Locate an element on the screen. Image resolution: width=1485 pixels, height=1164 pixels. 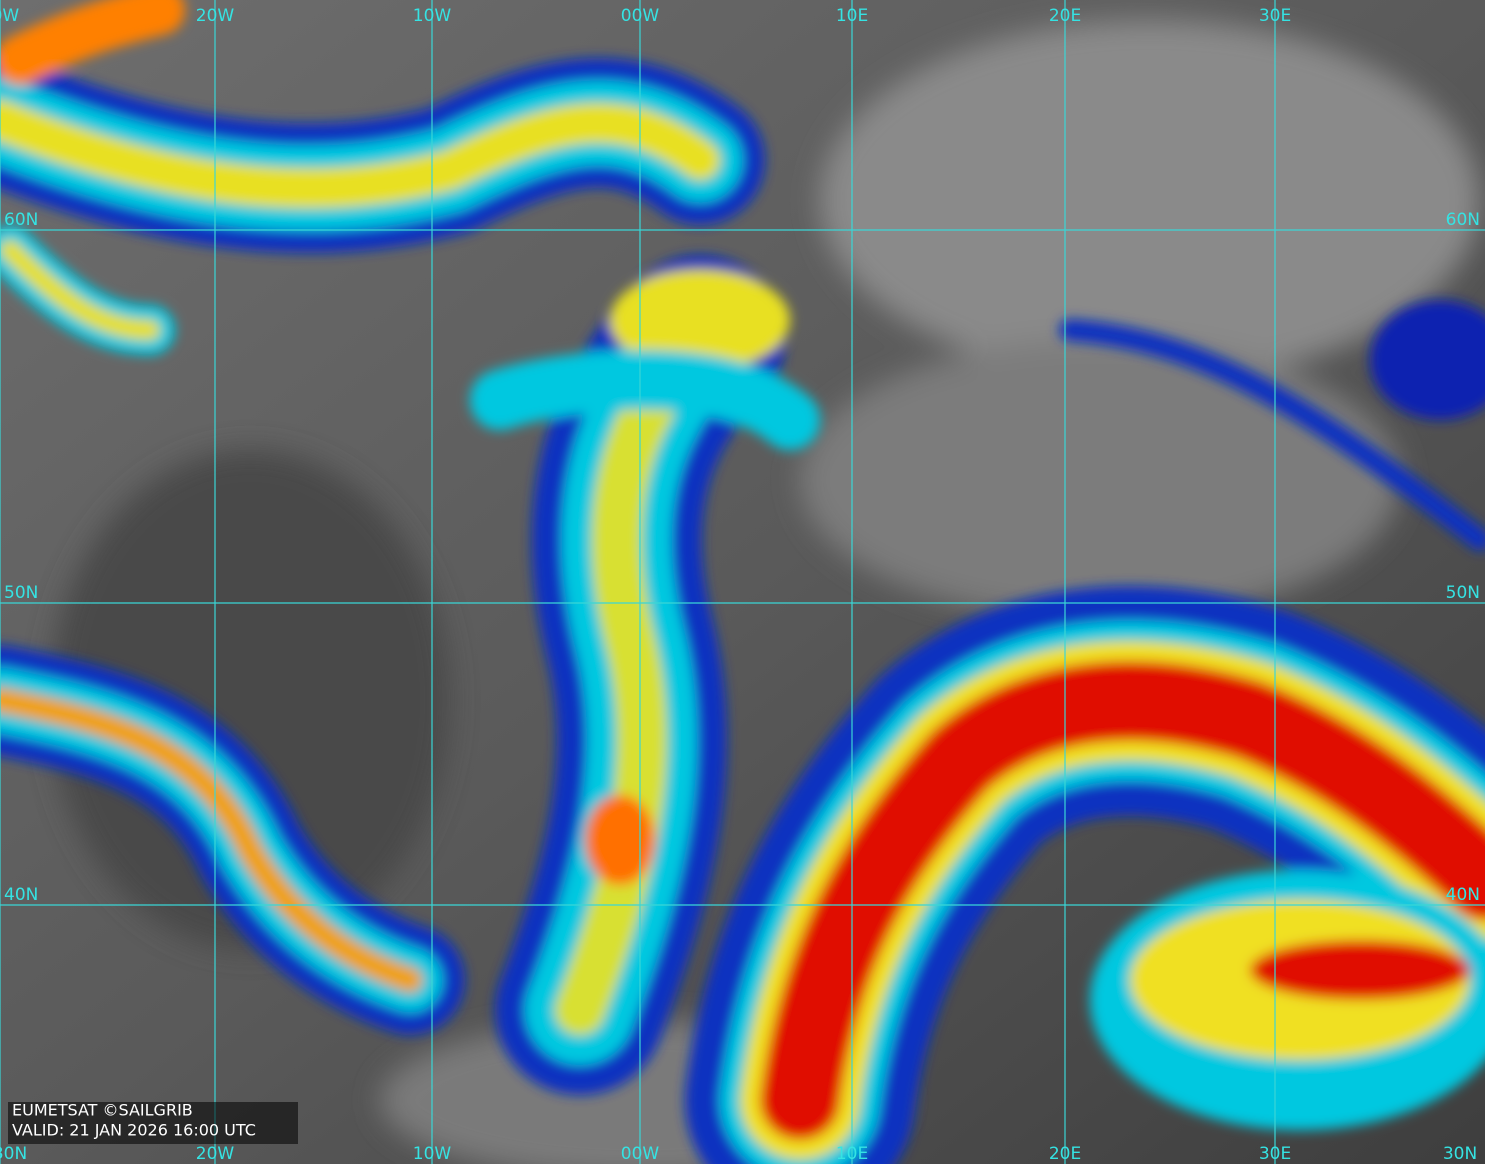
lon-label: 10W is located at coordinates (432, 16).